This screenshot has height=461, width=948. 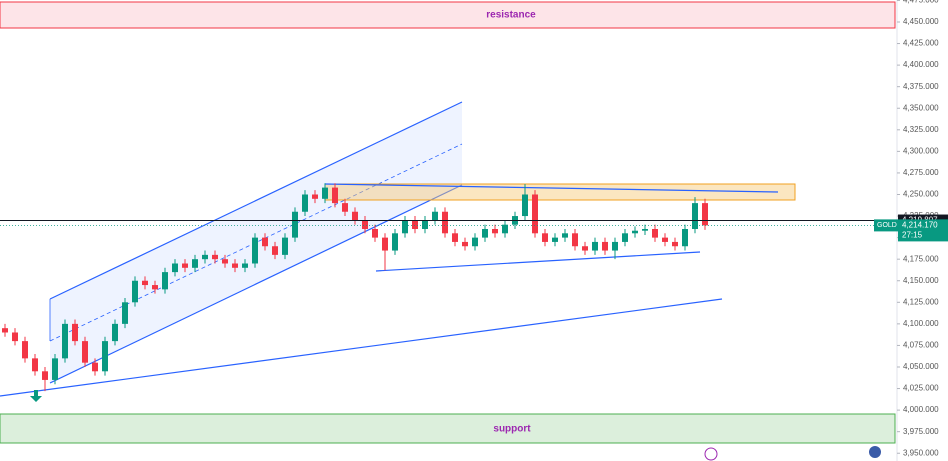 What do you see at coordinates (921, 129) in the screenshot?
I see `y-tick-label: 4,325.000` at bounding box center [921, 129].